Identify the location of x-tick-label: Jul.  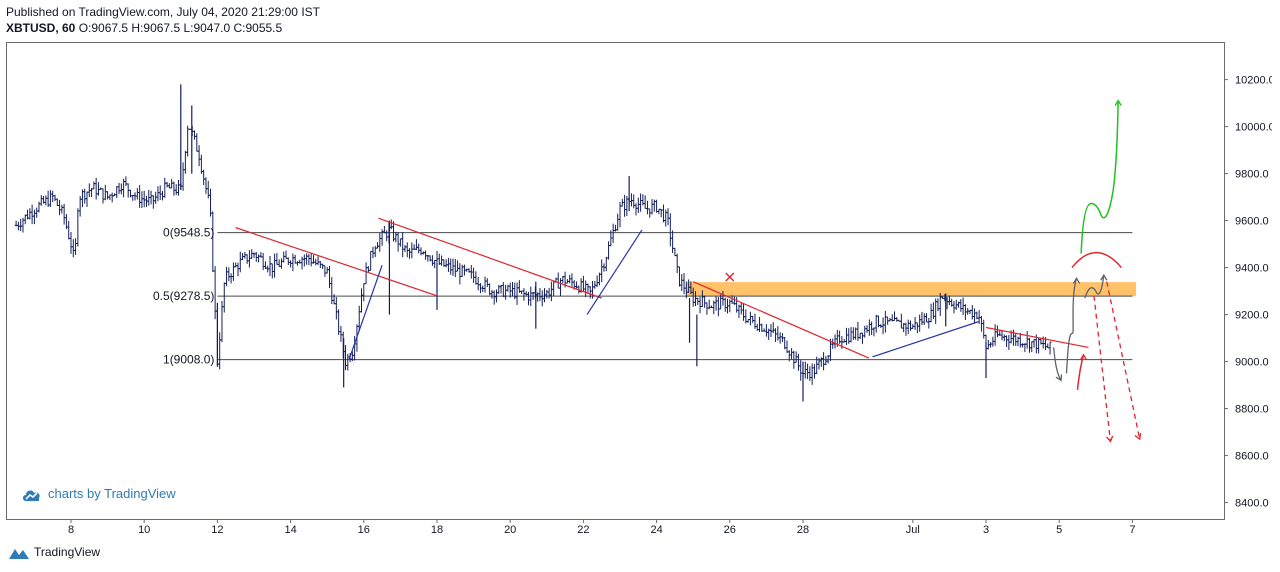
(913, 530).